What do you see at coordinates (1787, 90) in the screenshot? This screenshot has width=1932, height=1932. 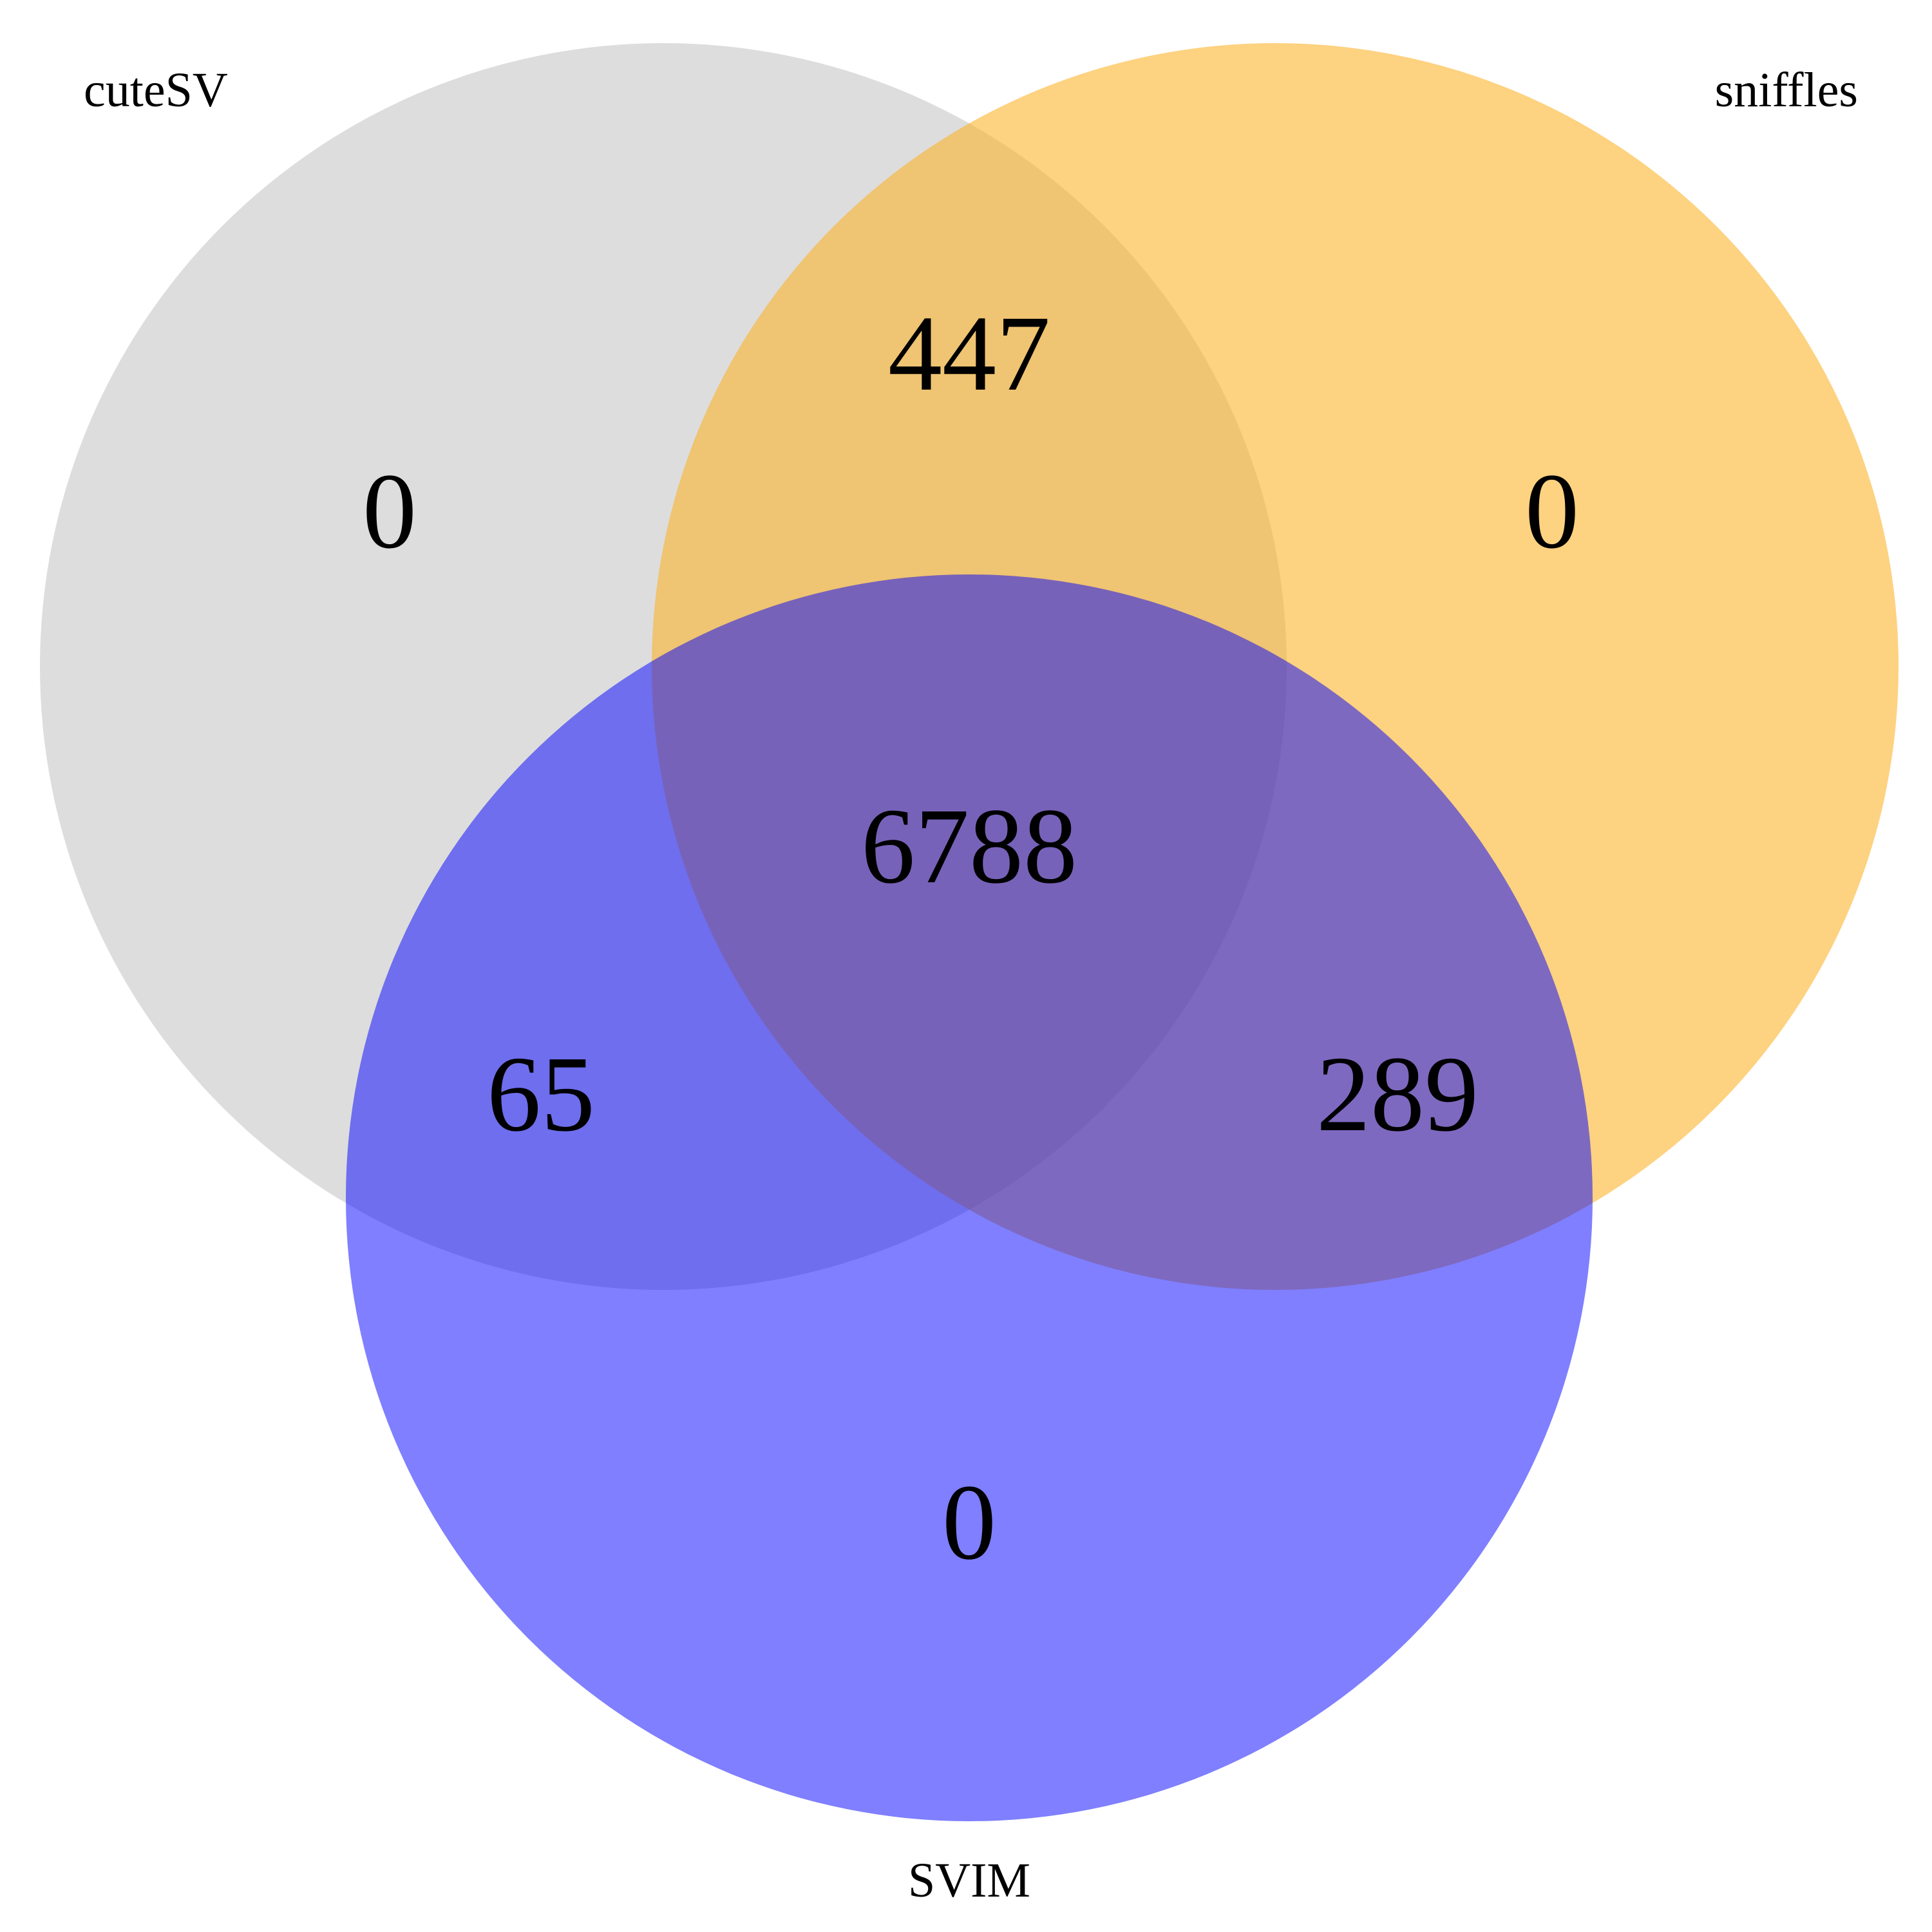 I see `set-label-sniffles: sniffles` at bounding box center [1787, 90].